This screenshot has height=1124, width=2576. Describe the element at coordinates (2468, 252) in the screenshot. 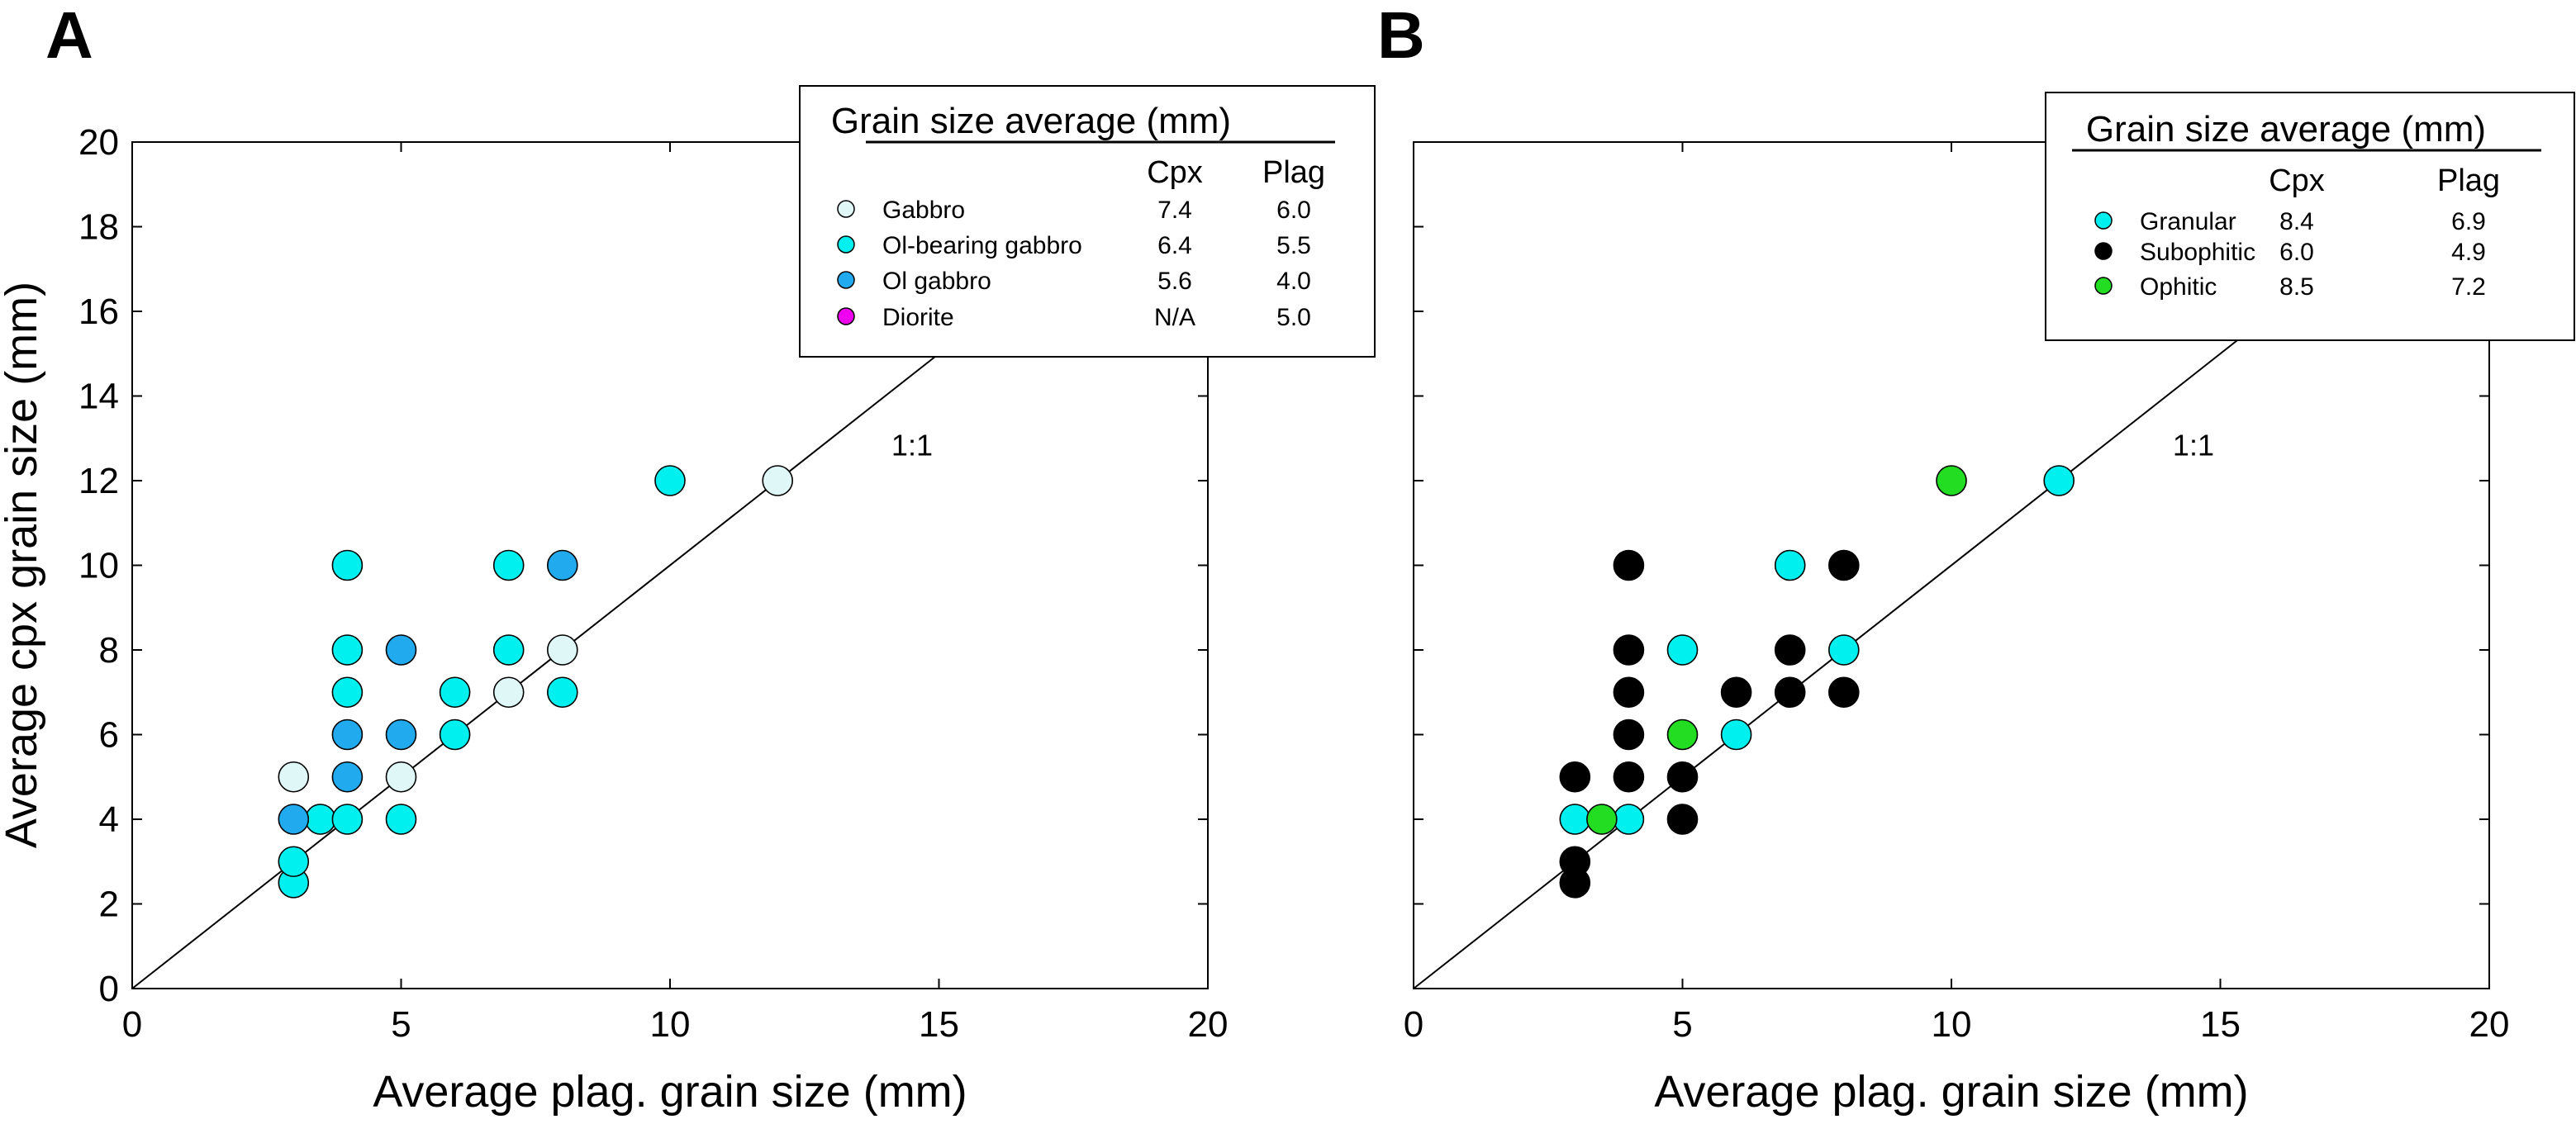

I see `panel-b-legend-plag-subophitic: 4.9` at that location.